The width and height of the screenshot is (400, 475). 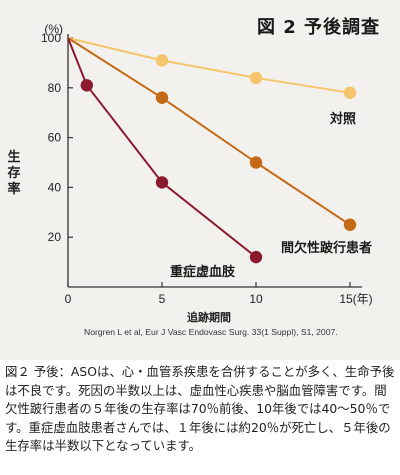 What do you see at coordinates (209, 65) in the screenshot?
I see `series-line` at bounding box center [209, 65].